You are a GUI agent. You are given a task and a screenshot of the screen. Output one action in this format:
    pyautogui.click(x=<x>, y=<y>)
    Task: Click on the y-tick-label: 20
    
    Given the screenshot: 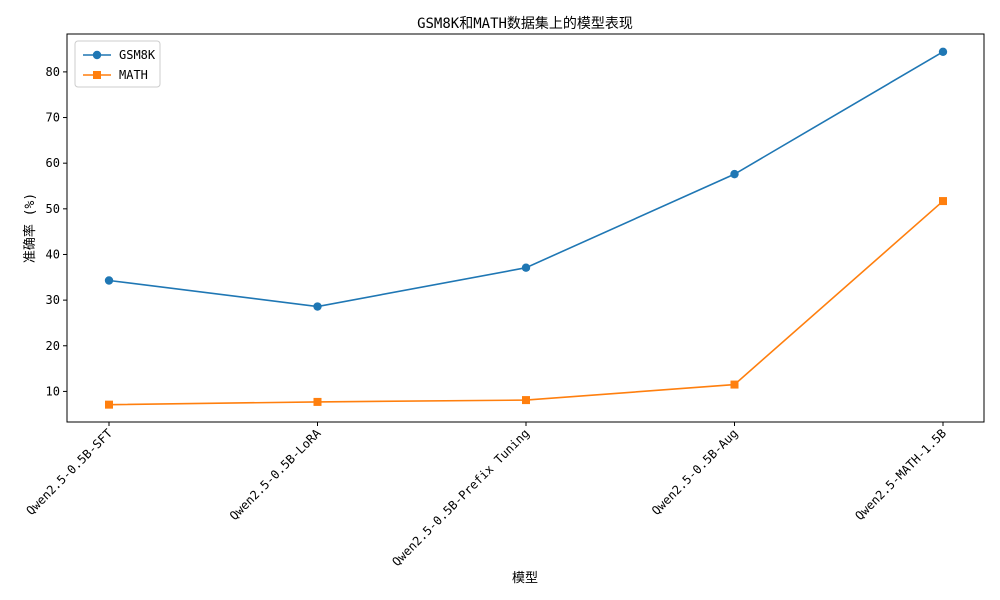 What is the action you would take?
    pyautogui.click(x=53, y=346)
    